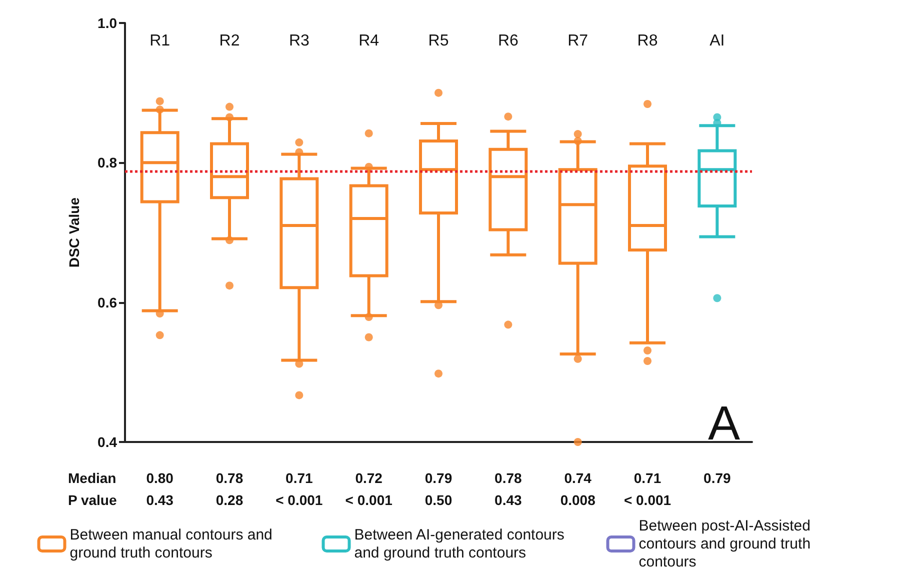 The height and width of the screenshot is (586, 906). What do you see at coordinates (578, 500) in the screenshot?
I see `text: 0.008` at bounding box center [578, 500].